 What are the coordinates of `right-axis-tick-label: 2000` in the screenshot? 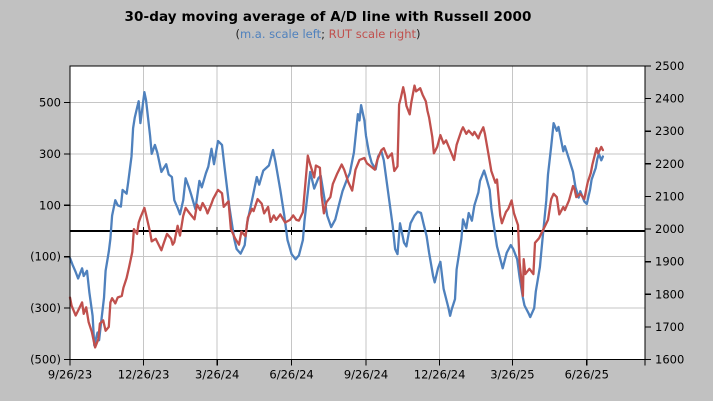 It's located at (669, 229).